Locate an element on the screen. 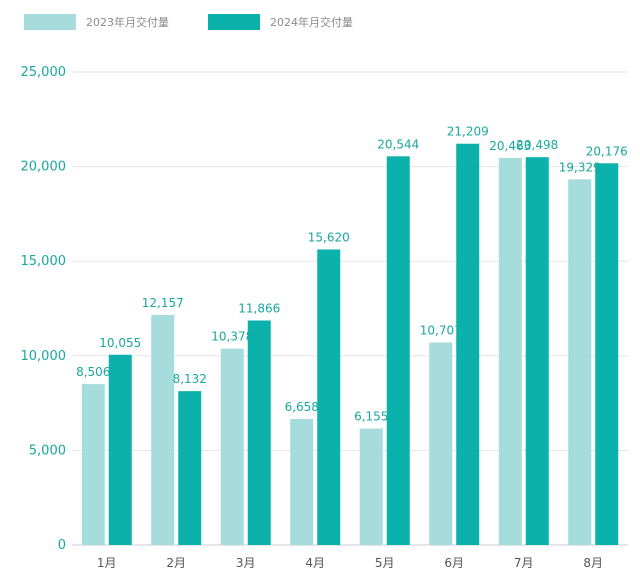 The image size is (640, 584). legend-swatch-2024 is located at coordinates (234, 22).